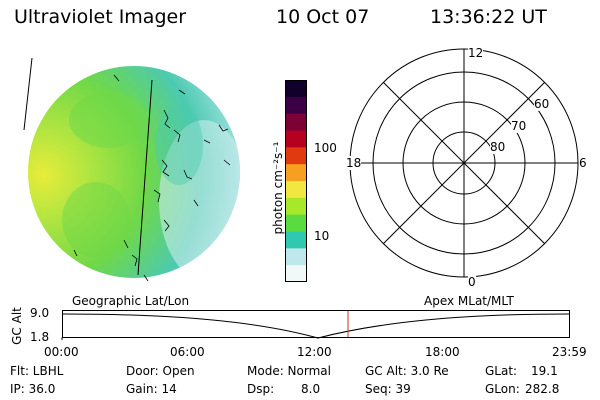 This screenshot has height=400, width=600. Describe the element at coordinates (179, 145) in the screenshot. I see `patch-teal` at that location.